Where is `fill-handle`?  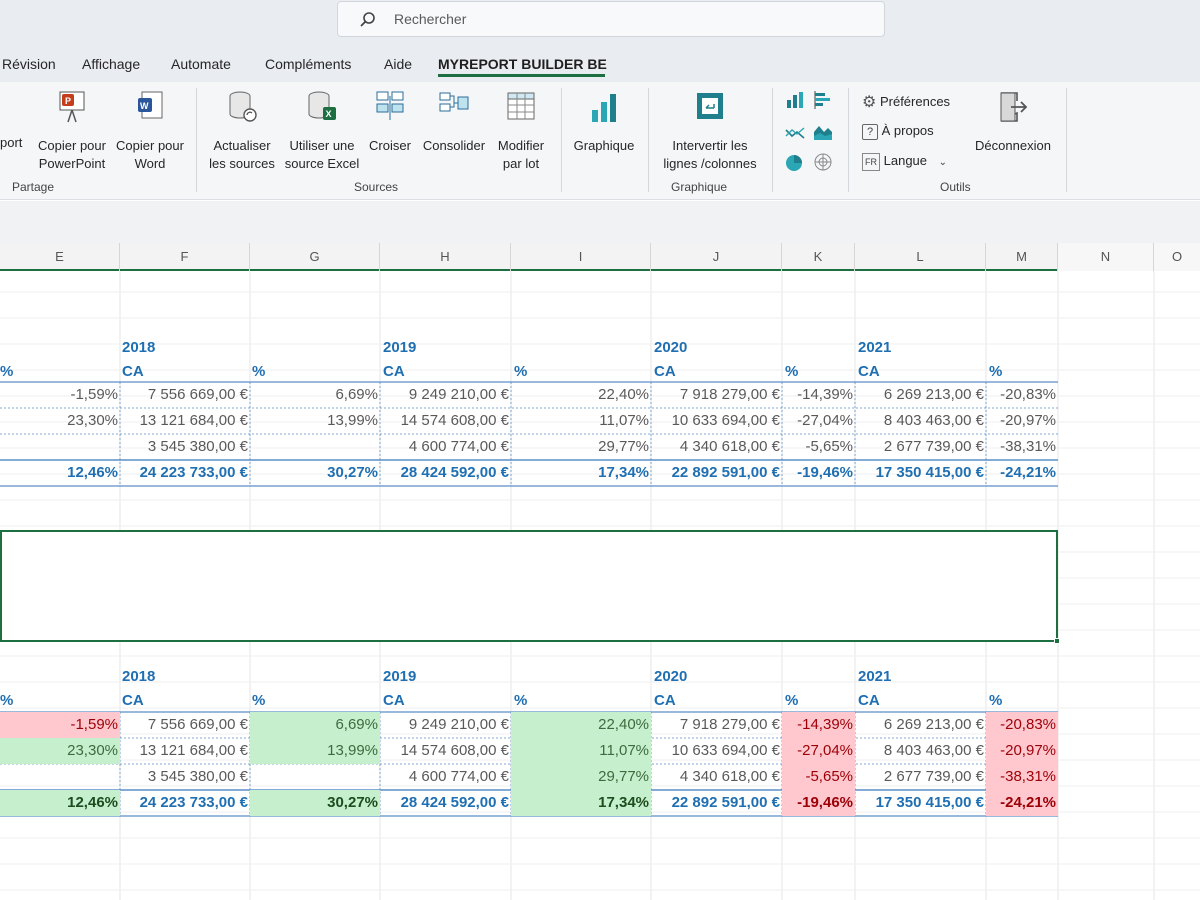
fill-handle is located at coordinates (1057, 641).